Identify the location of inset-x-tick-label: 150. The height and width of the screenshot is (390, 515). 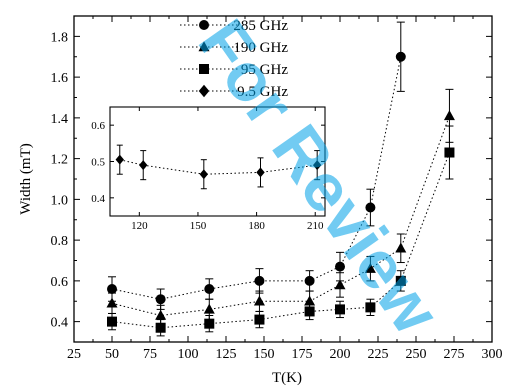
(198, 226).